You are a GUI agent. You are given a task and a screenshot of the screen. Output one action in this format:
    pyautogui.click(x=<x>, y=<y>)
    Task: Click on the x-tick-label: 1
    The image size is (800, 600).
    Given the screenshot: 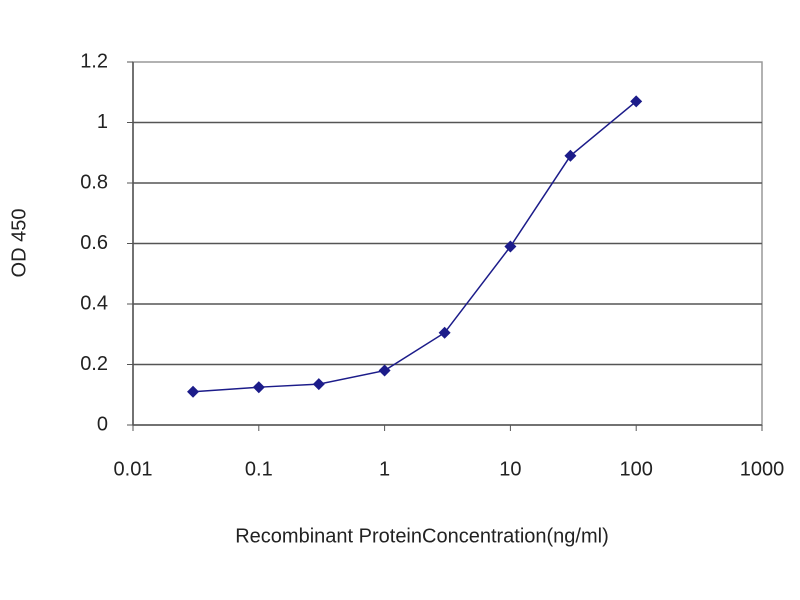 What is the action you would take?
    pyautogui.click(x=384, y=469)
    